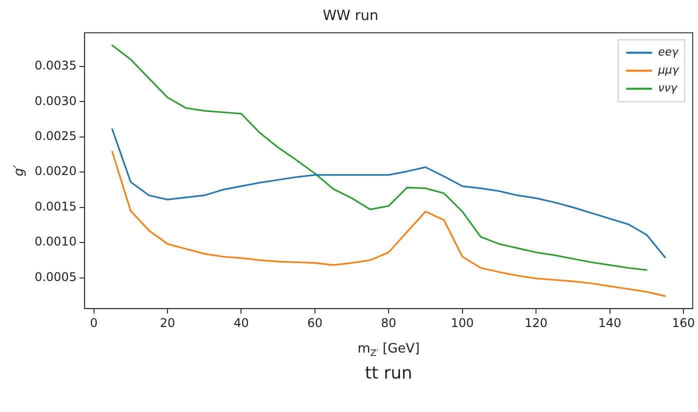 The height and width of the screenshot is (412, 698). What do you see at coordinates (610, 323) in the screenshot?
I see `x-tick-label: 140` at bounding box center [610, 323].